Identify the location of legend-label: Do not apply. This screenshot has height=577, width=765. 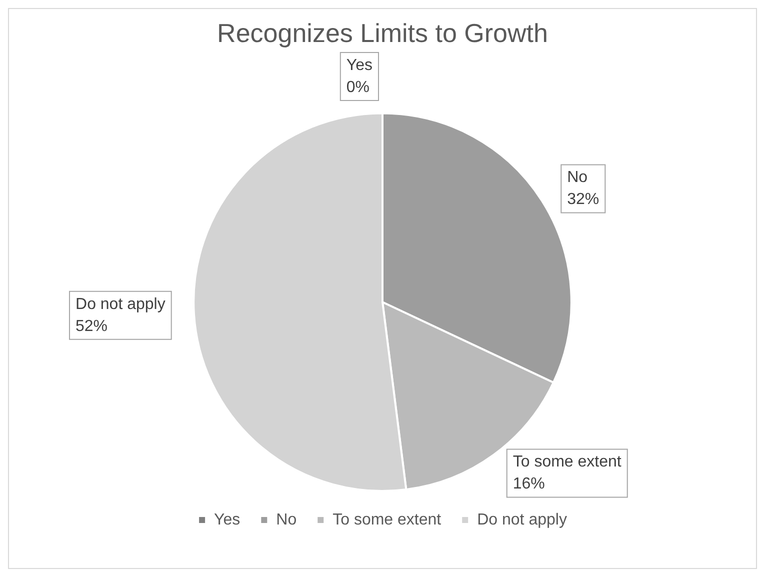
(522, 519).